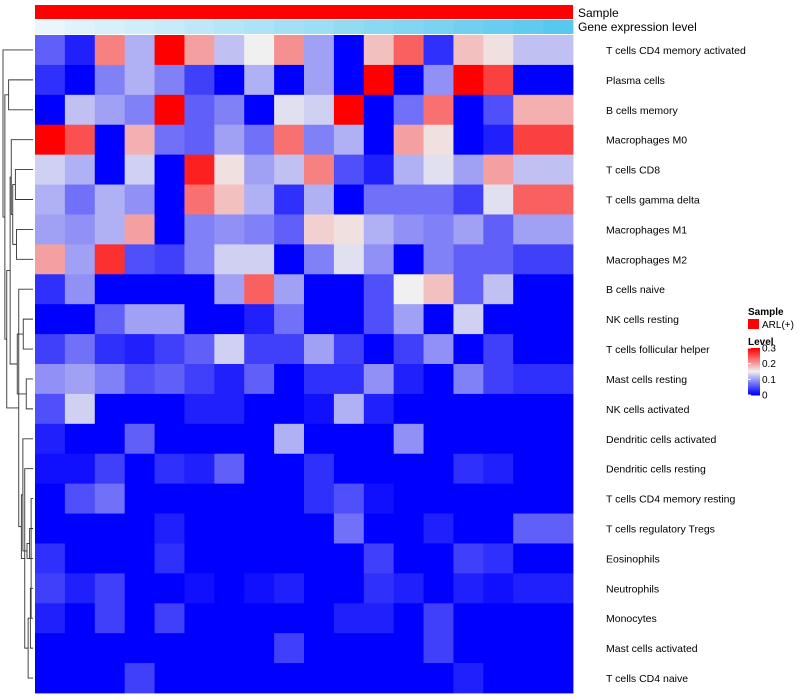  Describe the element at coordinates (642, 320) in the screenshot. I see `row-label: NK cells resting` at that location.